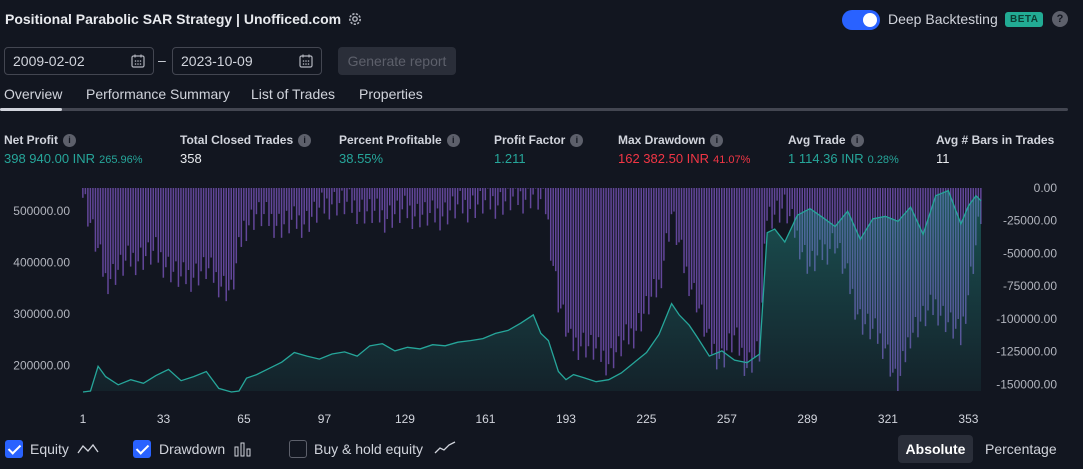  Describe the element at coordinates (158, 94) in the screenshot. I see `tab-performance-summary: Performance Summary` at that location.